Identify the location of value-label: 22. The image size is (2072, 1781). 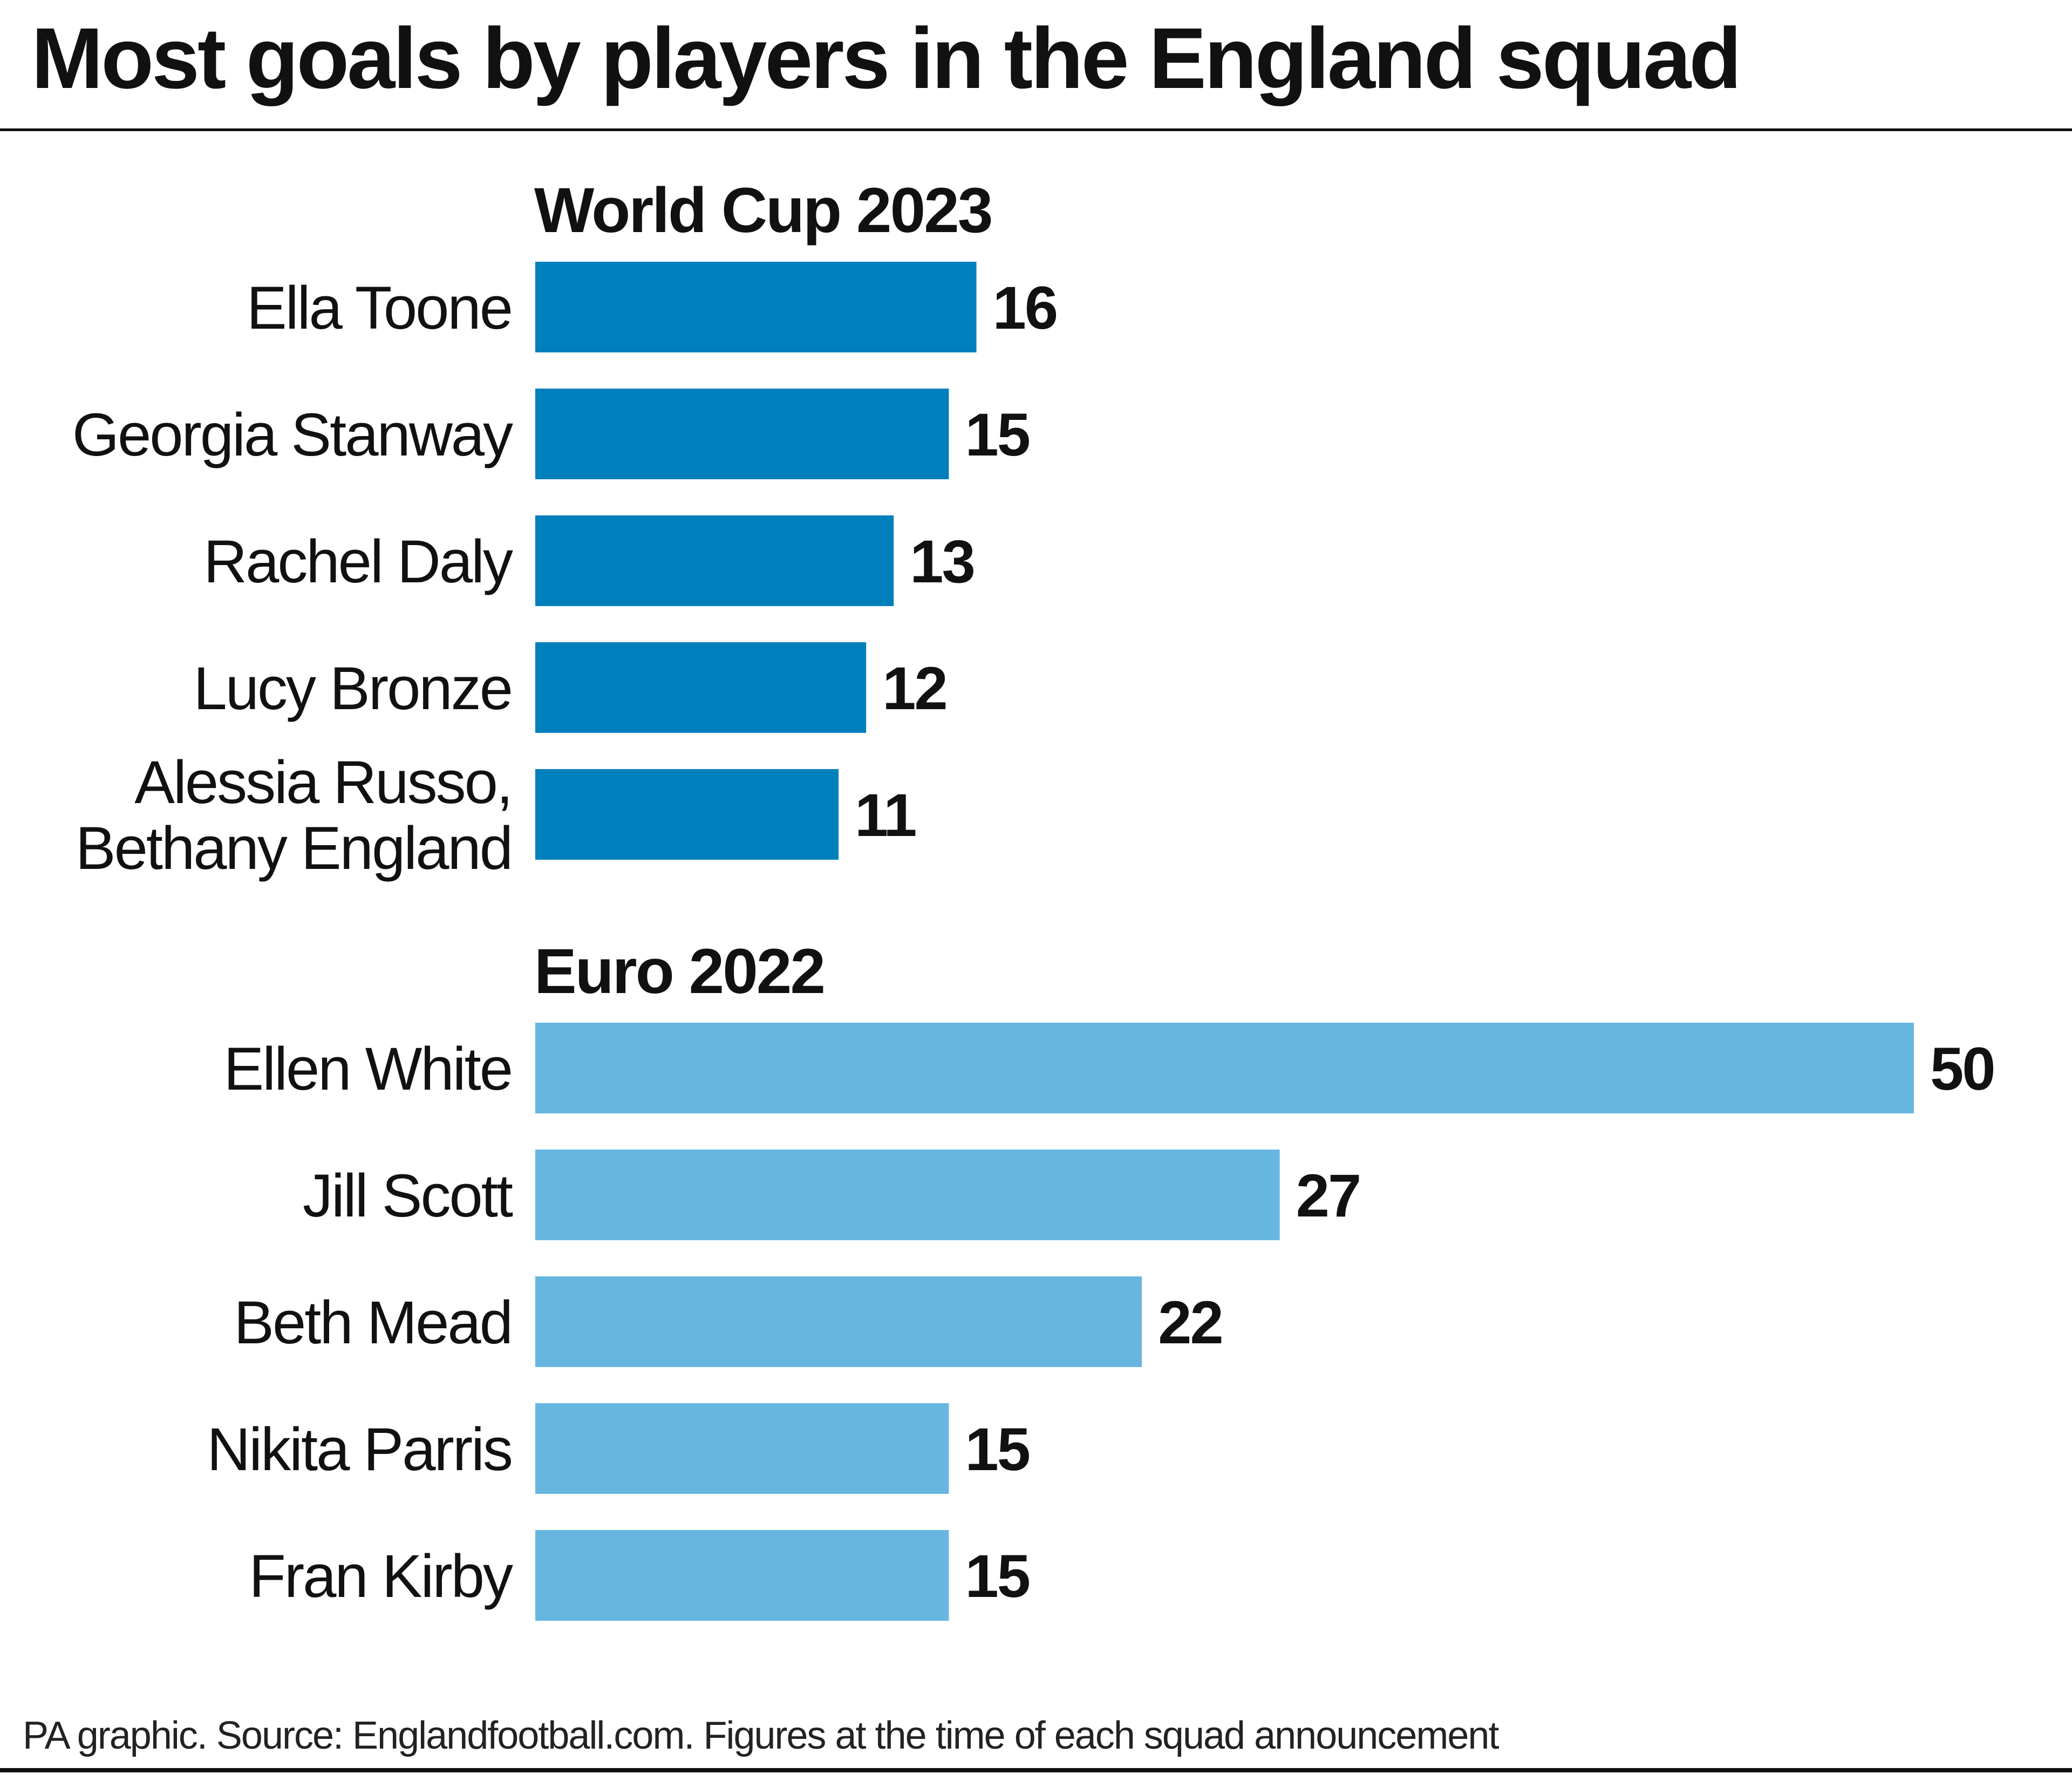
(1190, 1322).